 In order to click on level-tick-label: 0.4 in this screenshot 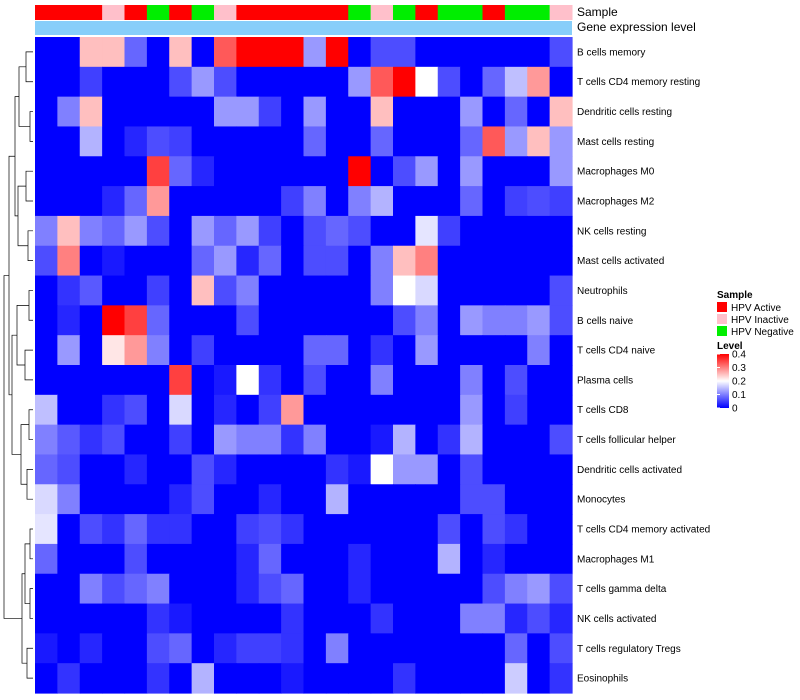, I will do `click(739, 355)`.